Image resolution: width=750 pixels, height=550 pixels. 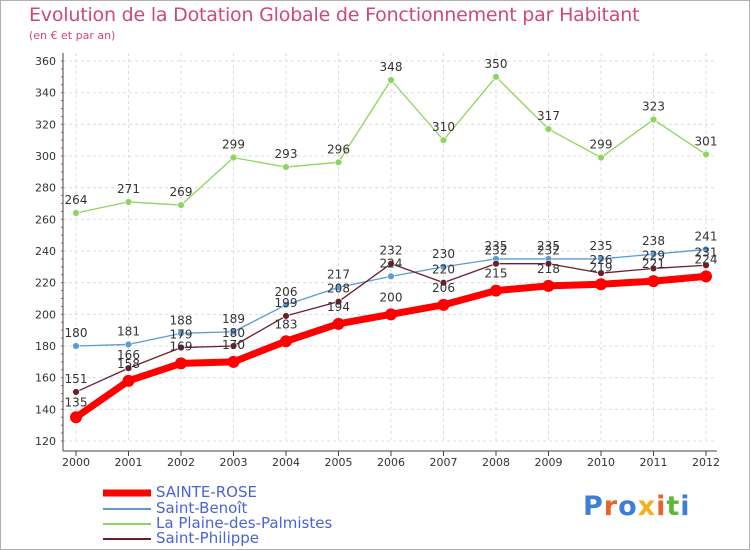 I want to click on data-label: 264, so click(x=76, y=200).